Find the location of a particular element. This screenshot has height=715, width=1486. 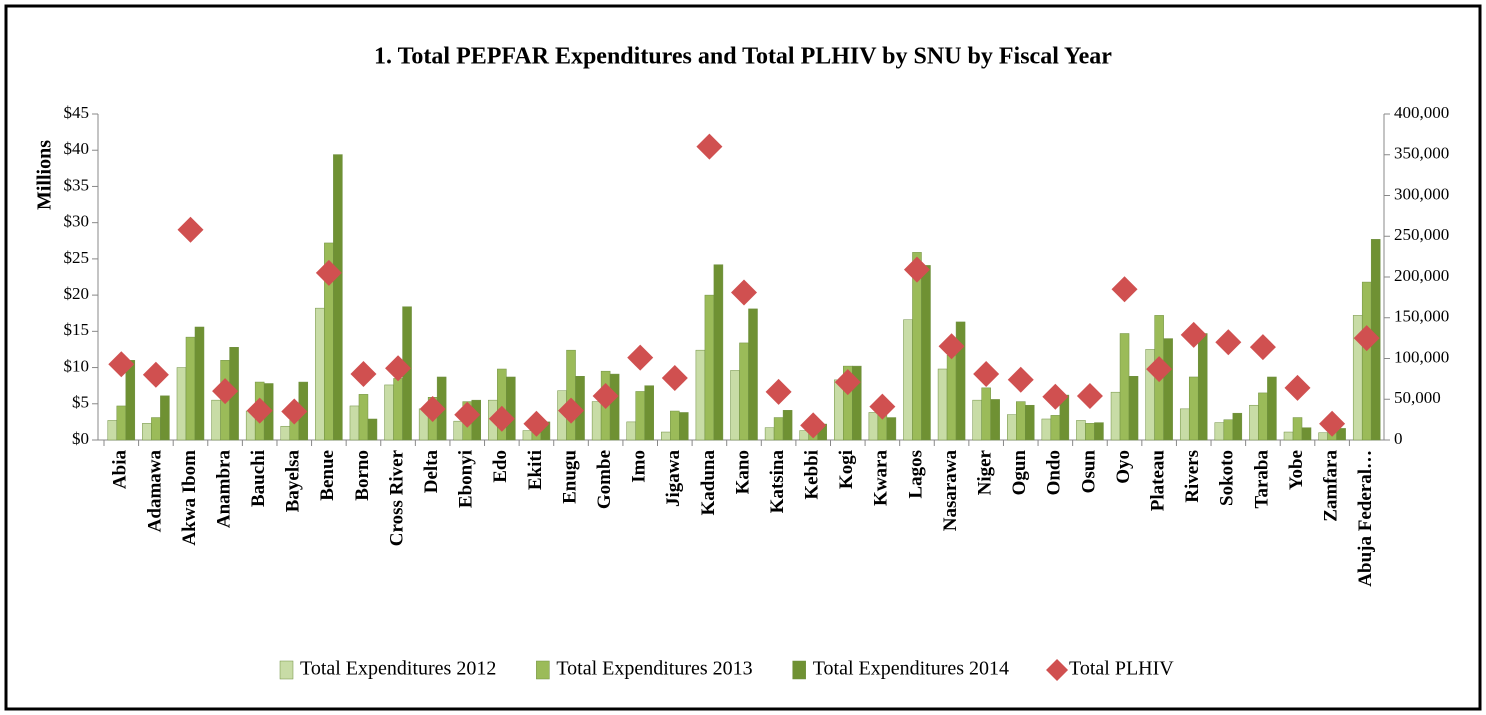

x-tick-label: Yobe is located at coordinates (1296, 470).